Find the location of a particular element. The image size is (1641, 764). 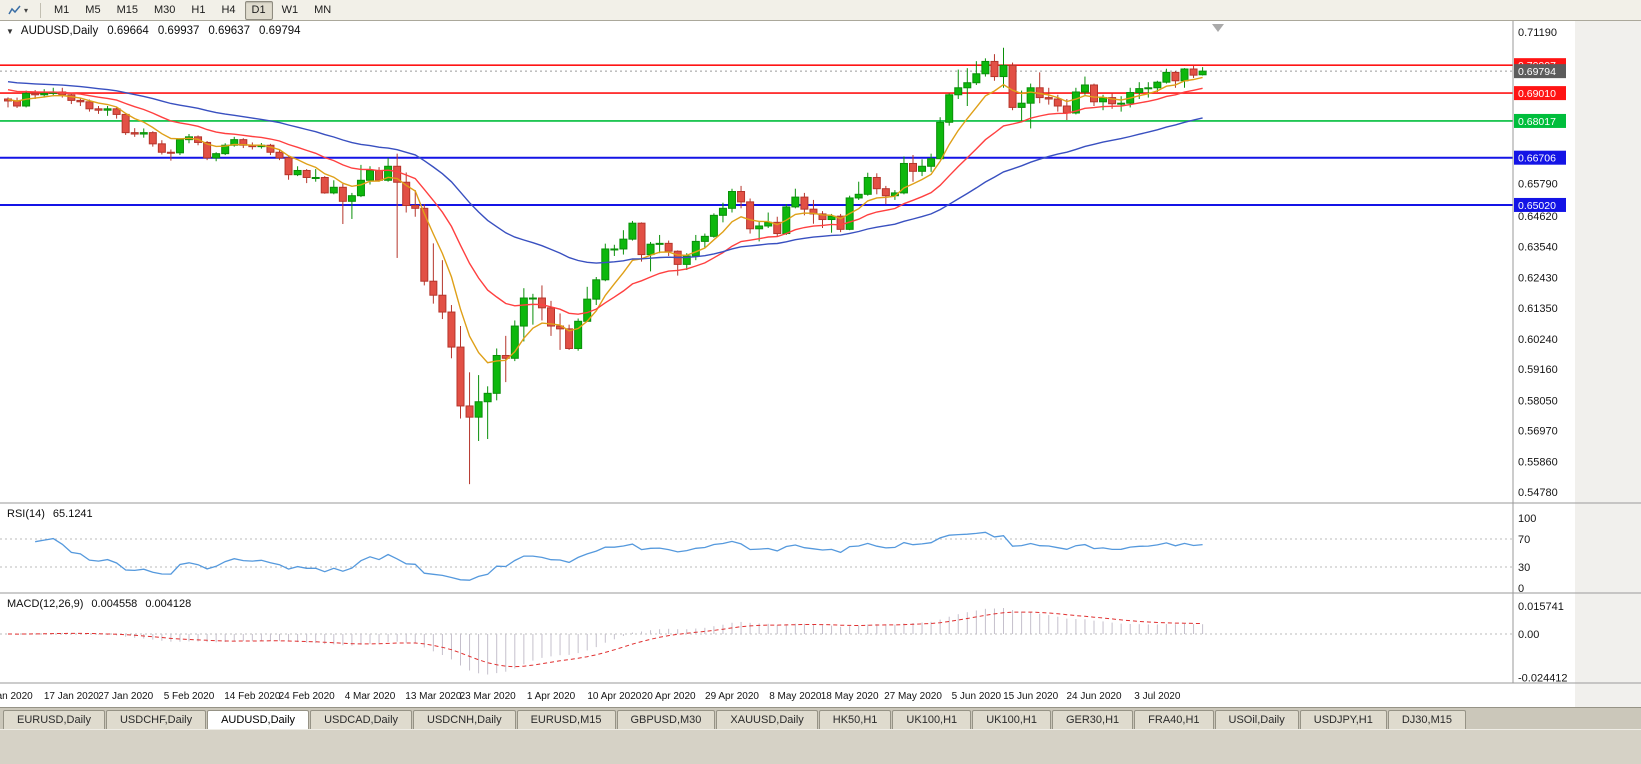

top-toolbar: ▾ M1 M5 M15 M30 H1 H4 D1 W1 MN is located at coordinates (820, 10).